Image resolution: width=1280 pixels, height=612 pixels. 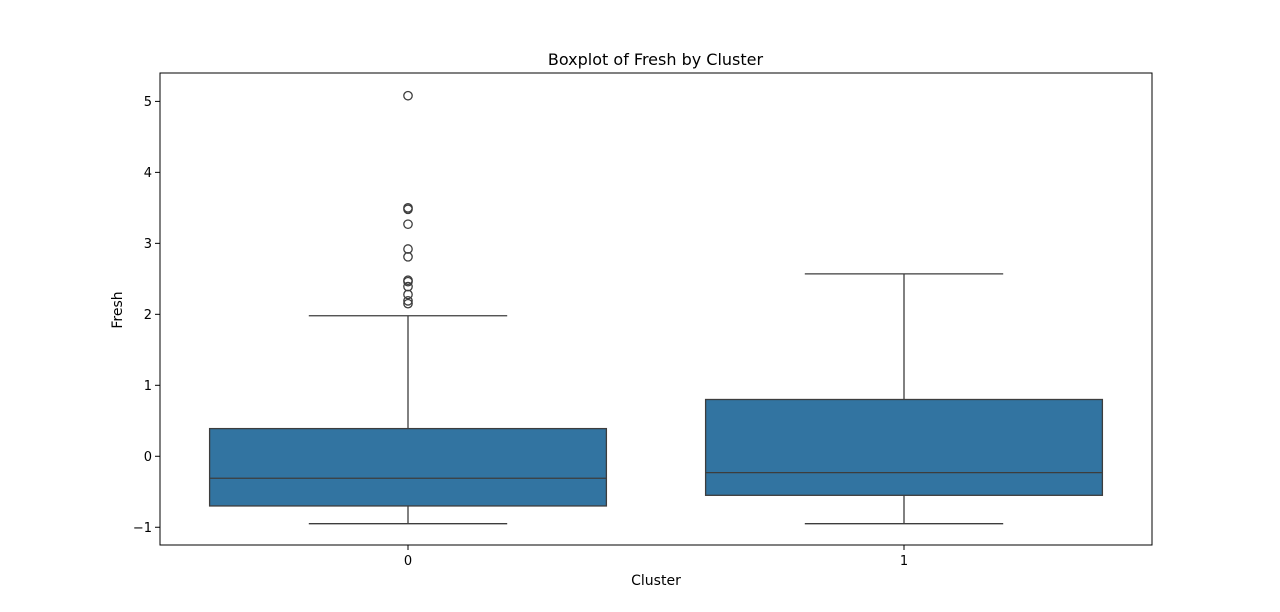 I want to click on y-axis: −1 0 1 2 3 4 5, so click(x=146, y=315).